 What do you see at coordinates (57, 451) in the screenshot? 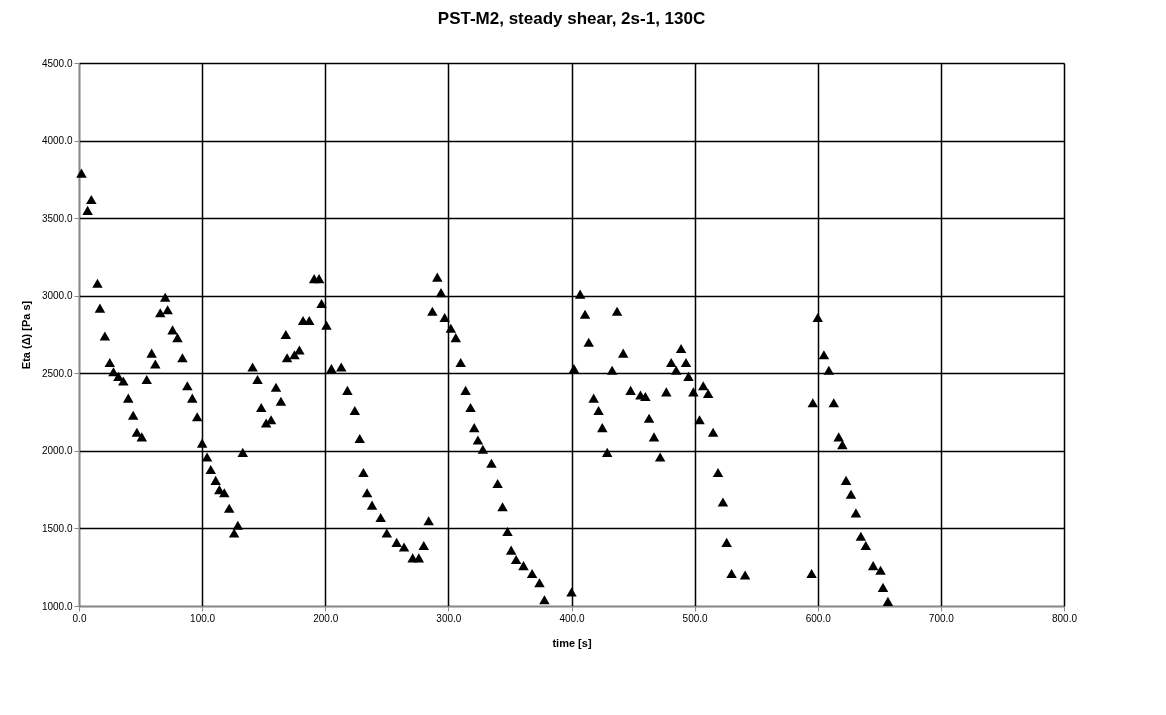
I see `y-tick-label: 2000.0` at bounding box center [57, 451].